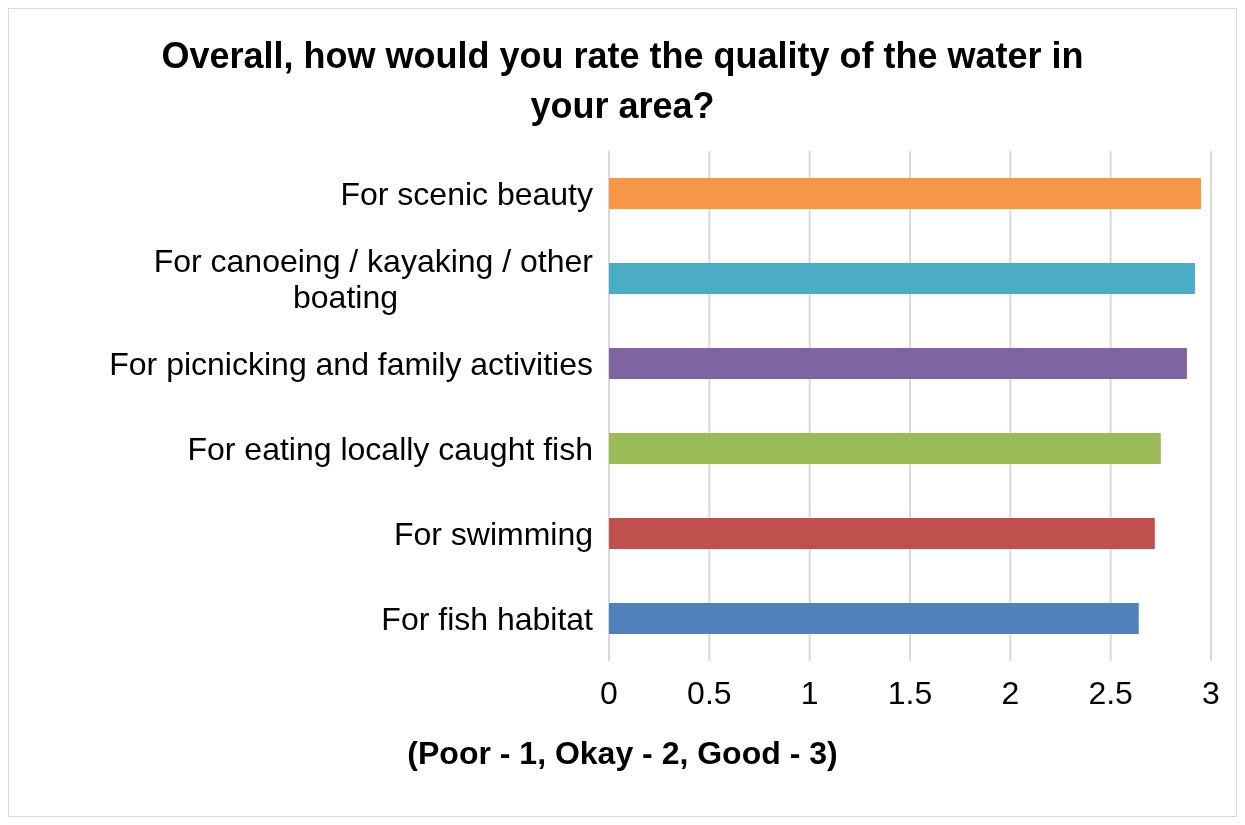 This screenshot has height=825, width=1245. What do you see at coordinates (1010, 692) in the screenshot?
I see `x-tick-label: 2` at bounding box center [1010, 692].